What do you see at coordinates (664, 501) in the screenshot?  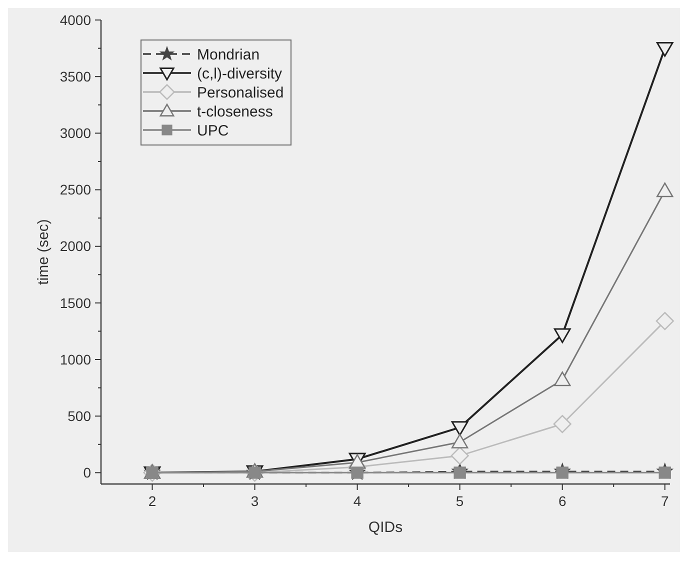 I see `x-tick-label: 7` at bounding box center [664, 501].